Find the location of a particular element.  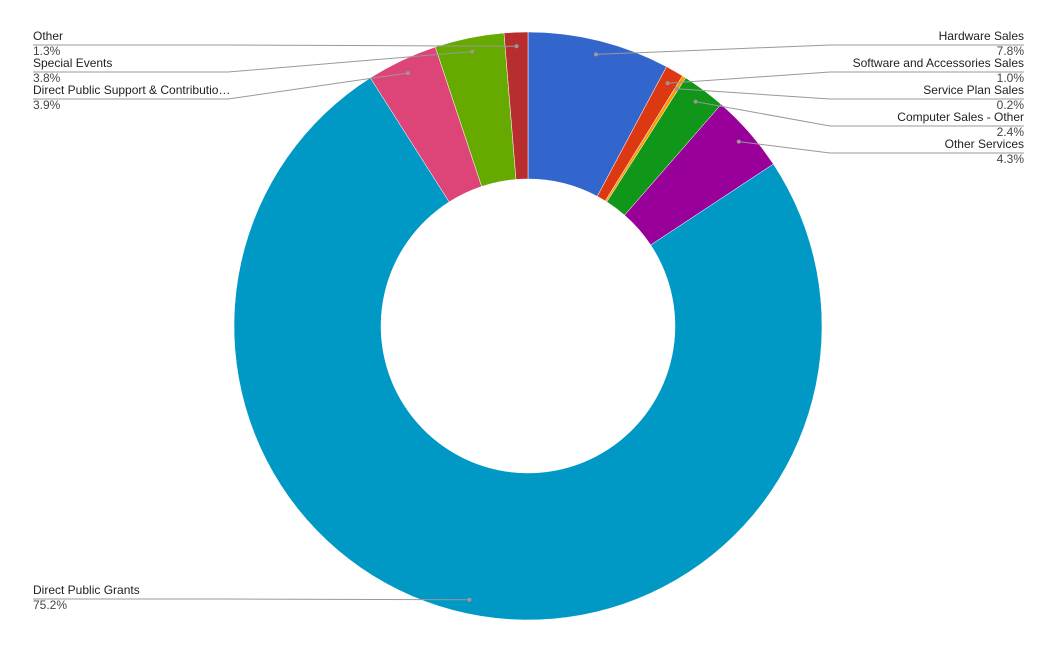

slice-value-label: 4.3% is located at coordinates (1011, 159).